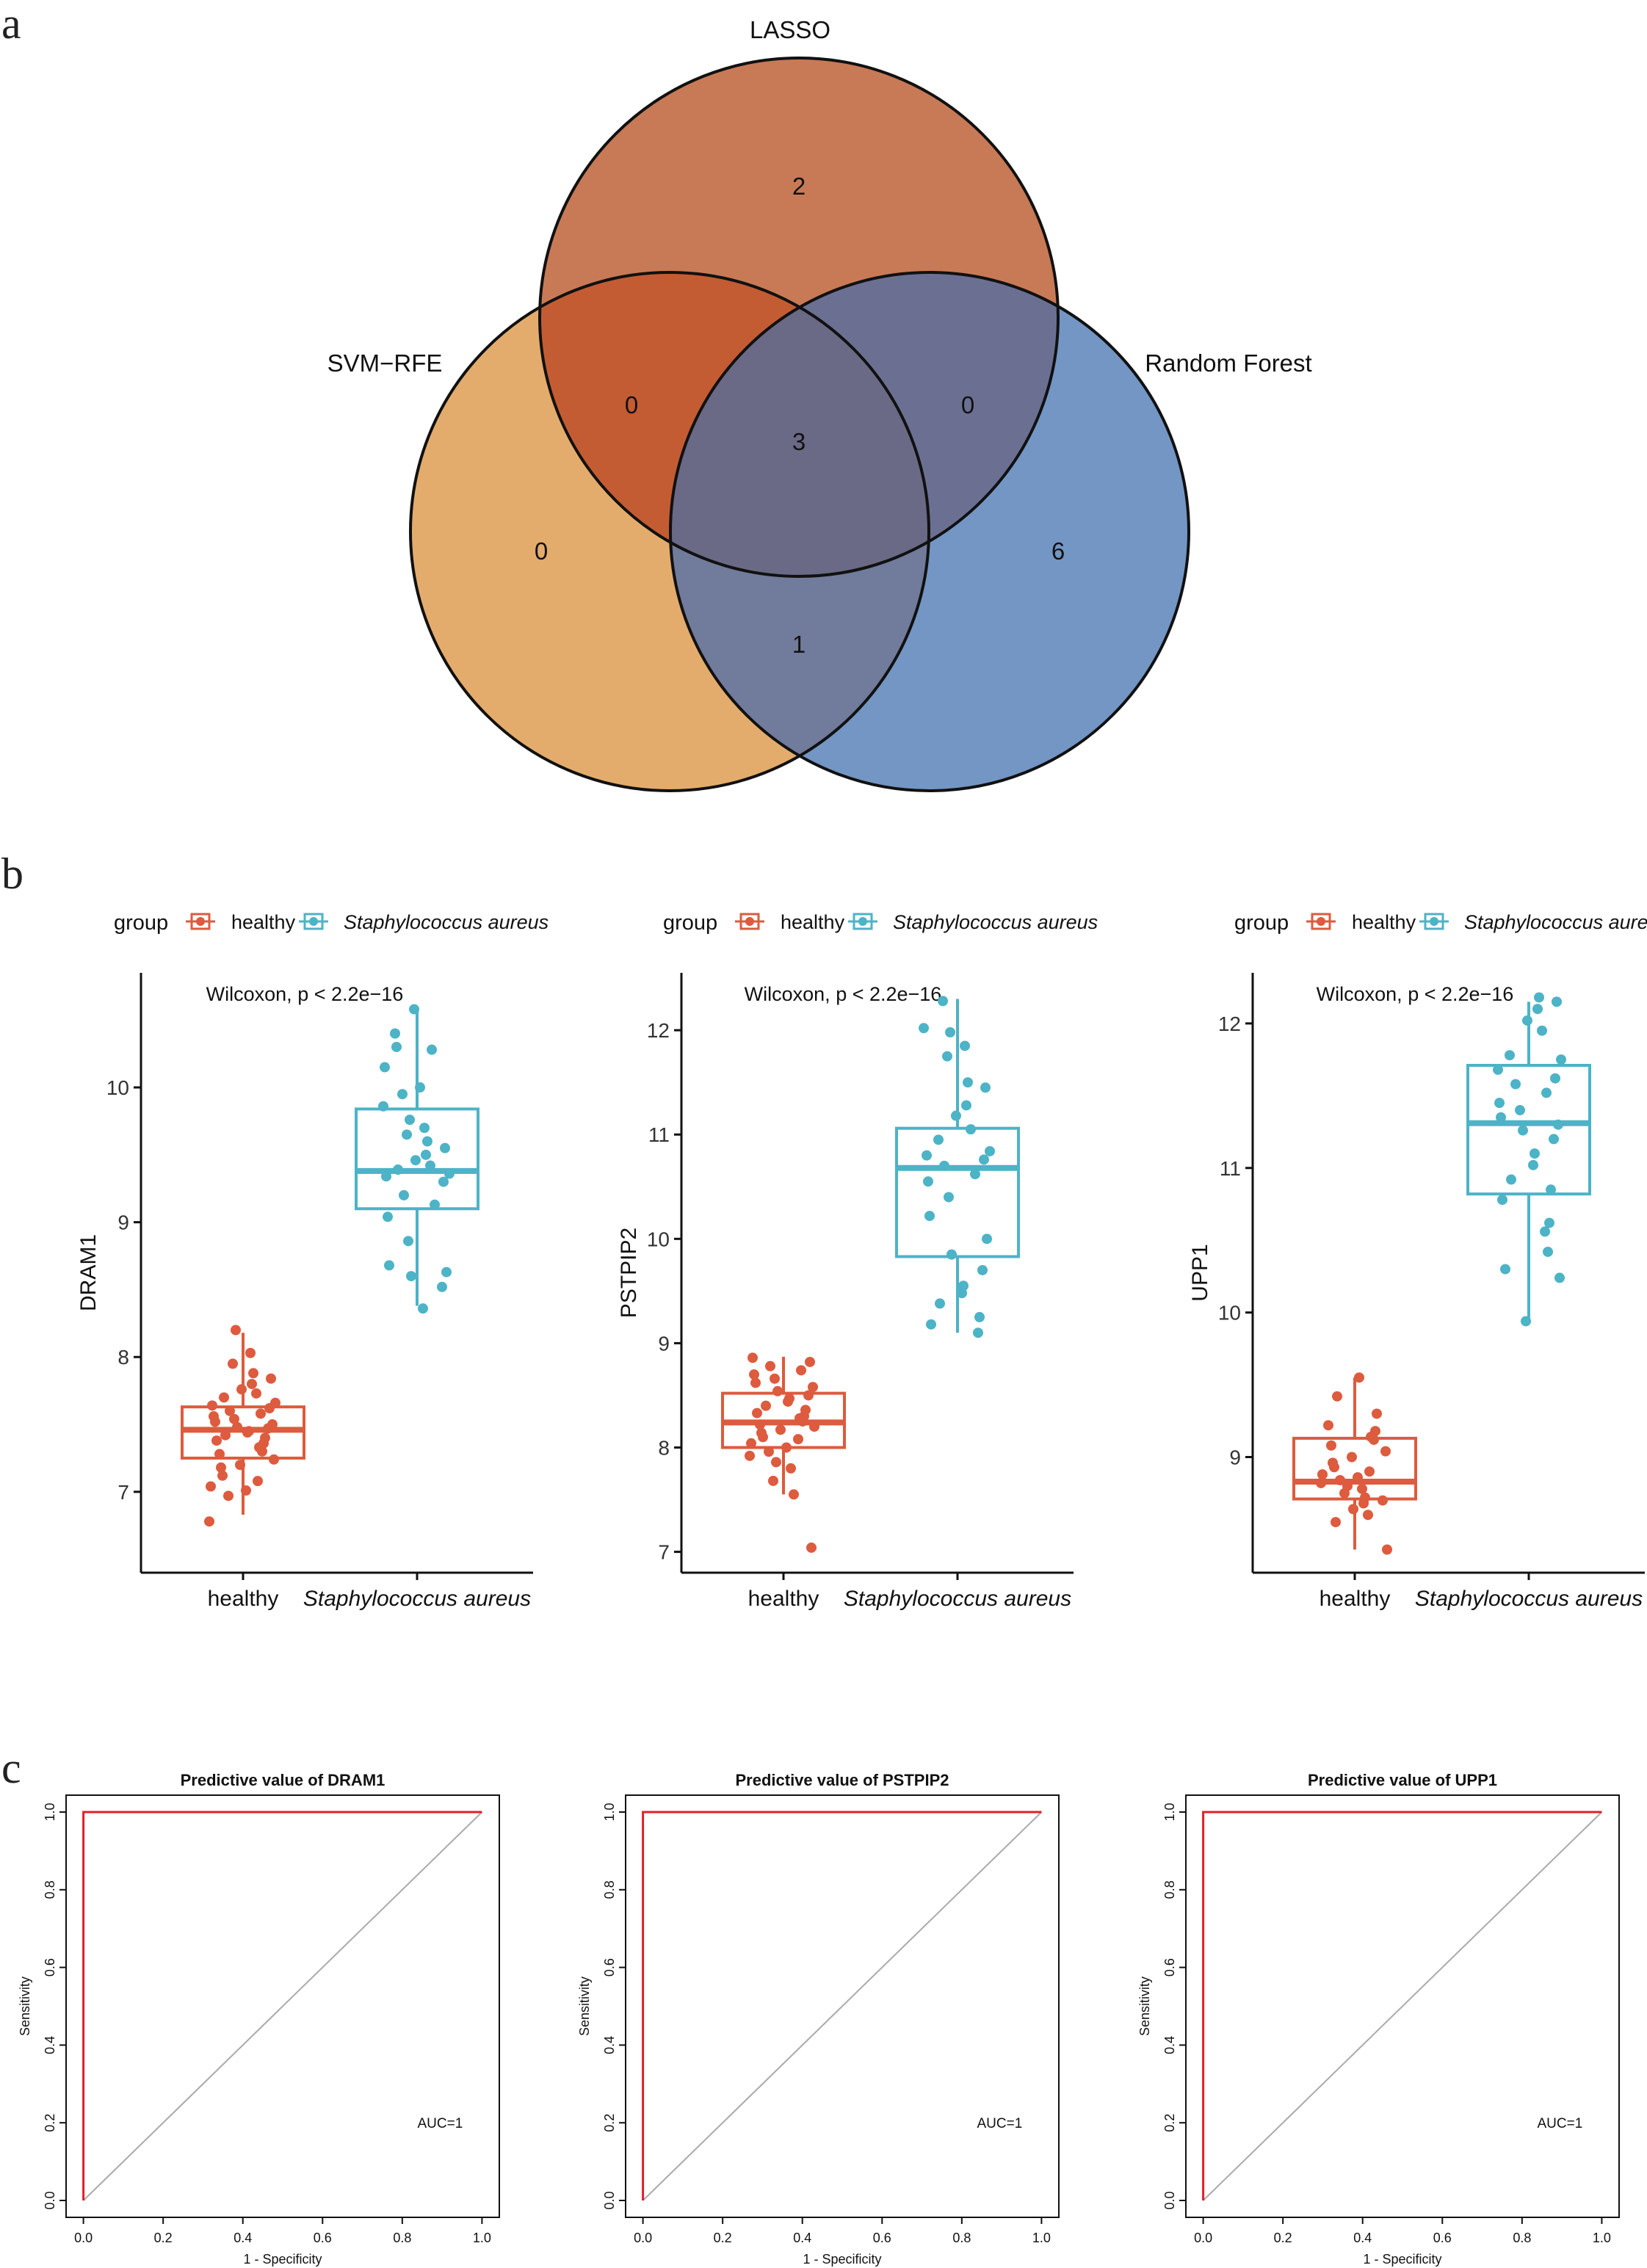 The image size is (1647, 2268). I want to click on plot-frame, so click(842, 2006).